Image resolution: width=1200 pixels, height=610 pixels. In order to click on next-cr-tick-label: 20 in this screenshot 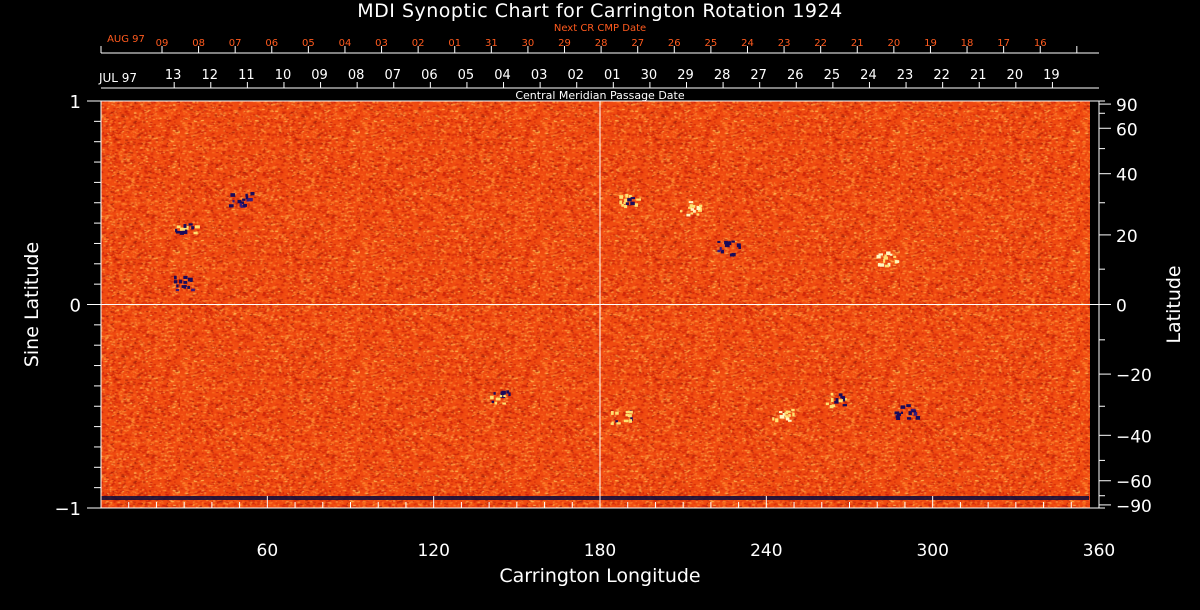, I will do `click(893, 43)`.